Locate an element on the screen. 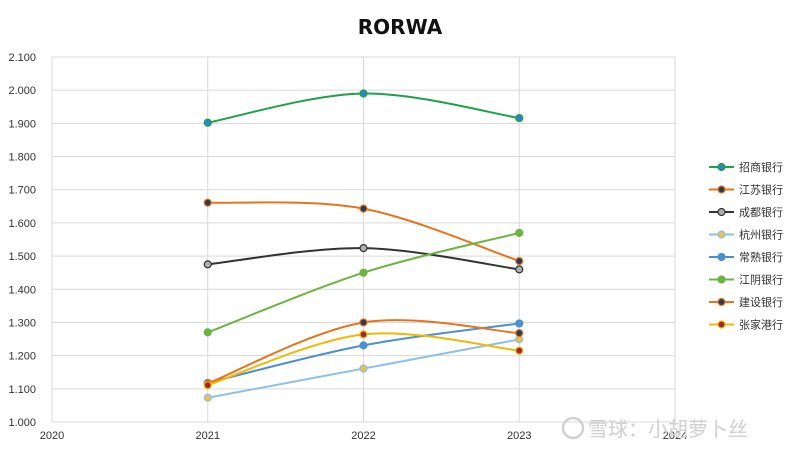 This screenshot has width=800, height=451. legend-item: 常熟银行 is located at coordinates (746, 257).